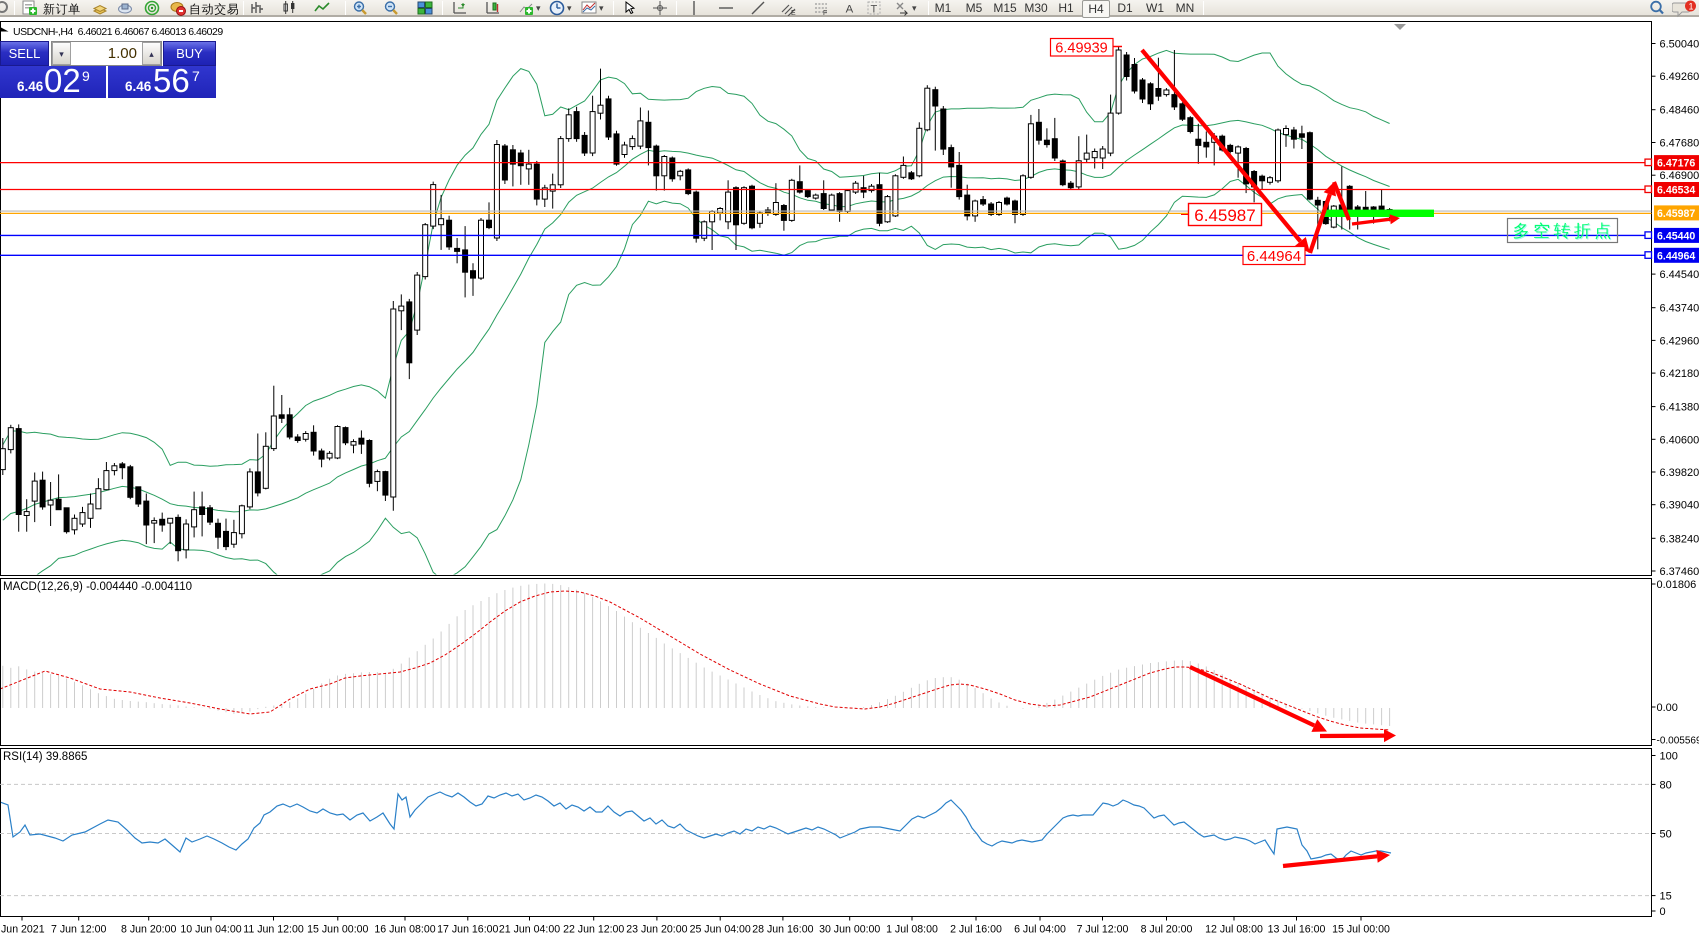 The image size is (1699, 943). Describe the element at coordinates (1678, 741) in the screenshot. I see `svg-text: -0.005569` at that location.